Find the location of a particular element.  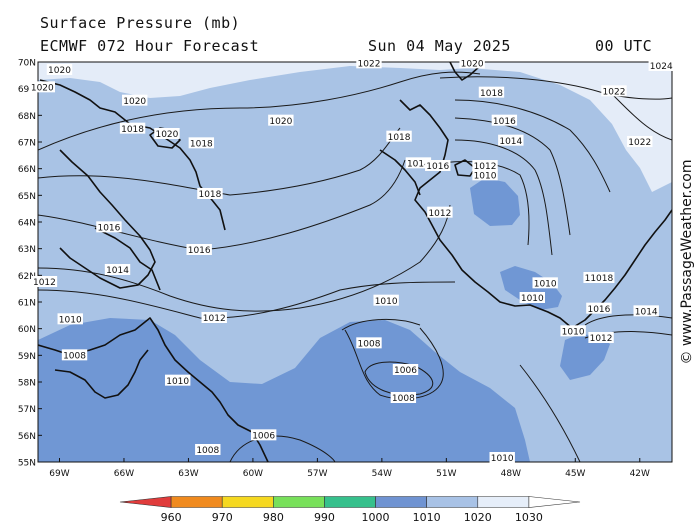

lon-label: 48W is located at coordinates (511, 474).